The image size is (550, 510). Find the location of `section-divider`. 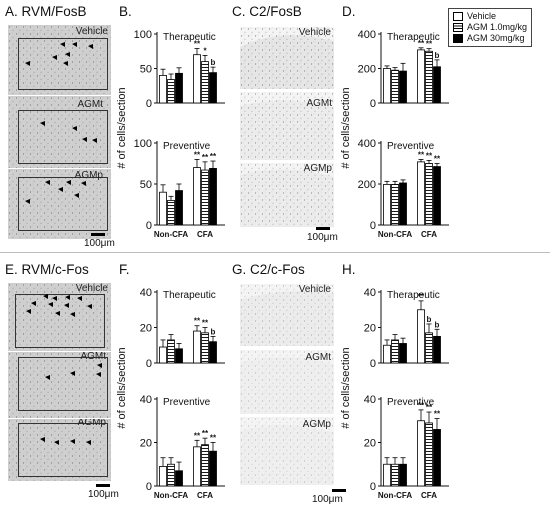

section-divider is located at coordinates (275, 252).